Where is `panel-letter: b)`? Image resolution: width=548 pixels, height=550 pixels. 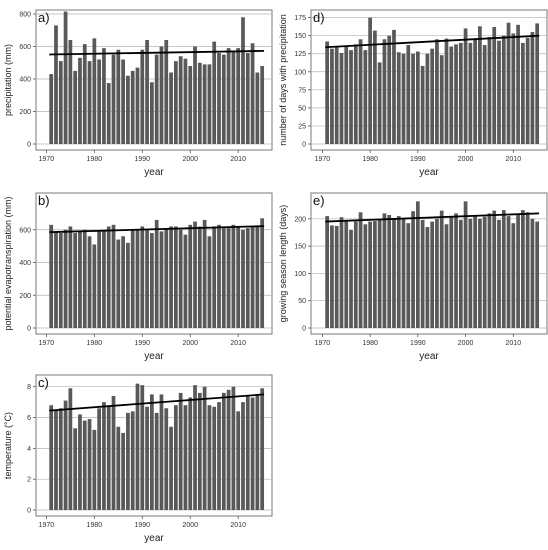 panel-letter: b) is located at coordinates (44, 200).